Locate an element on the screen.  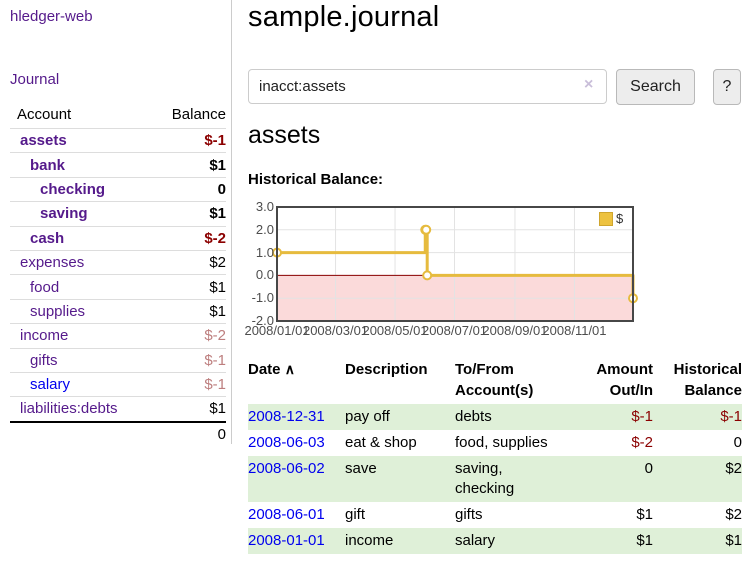
cell-date: 2008-06-02 is located at coordinates (296, 469).